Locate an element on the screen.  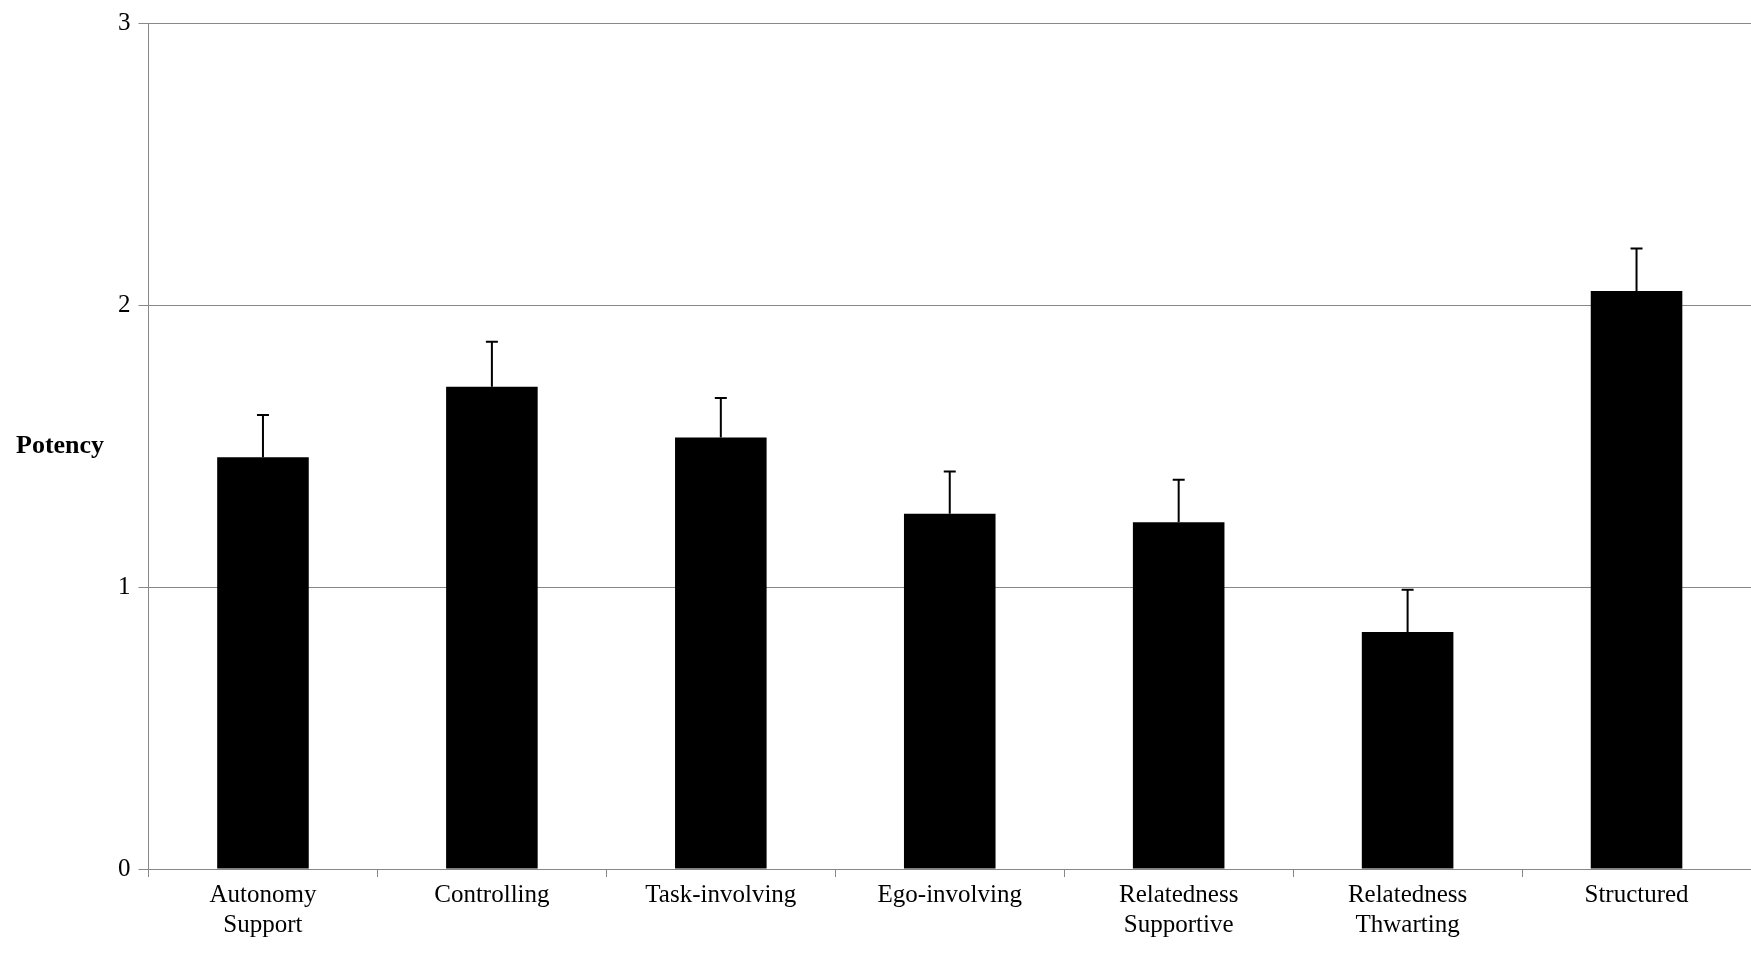
y-tick-label: 0 is located at coordinates (124, 867).